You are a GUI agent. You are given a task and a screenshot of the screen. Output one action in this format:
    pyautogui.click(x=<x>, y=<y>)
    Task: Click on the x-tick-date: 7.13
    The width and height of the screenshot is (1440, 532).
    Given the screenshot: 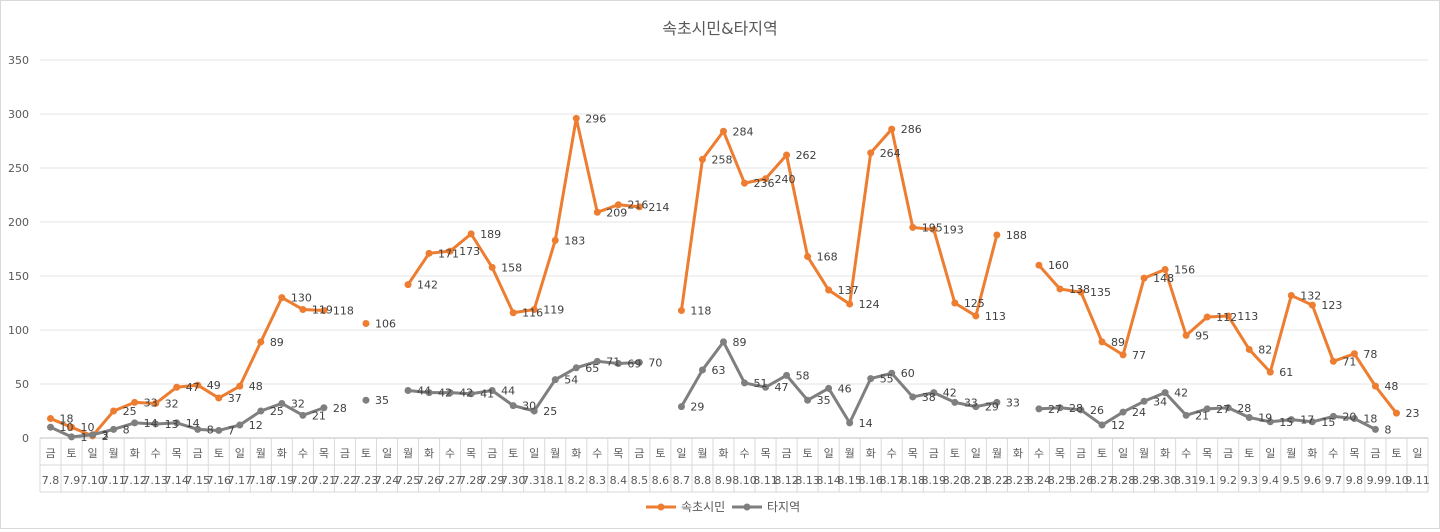 What is the action you would take?
    pyautogui.click(x=155, y=480)
    